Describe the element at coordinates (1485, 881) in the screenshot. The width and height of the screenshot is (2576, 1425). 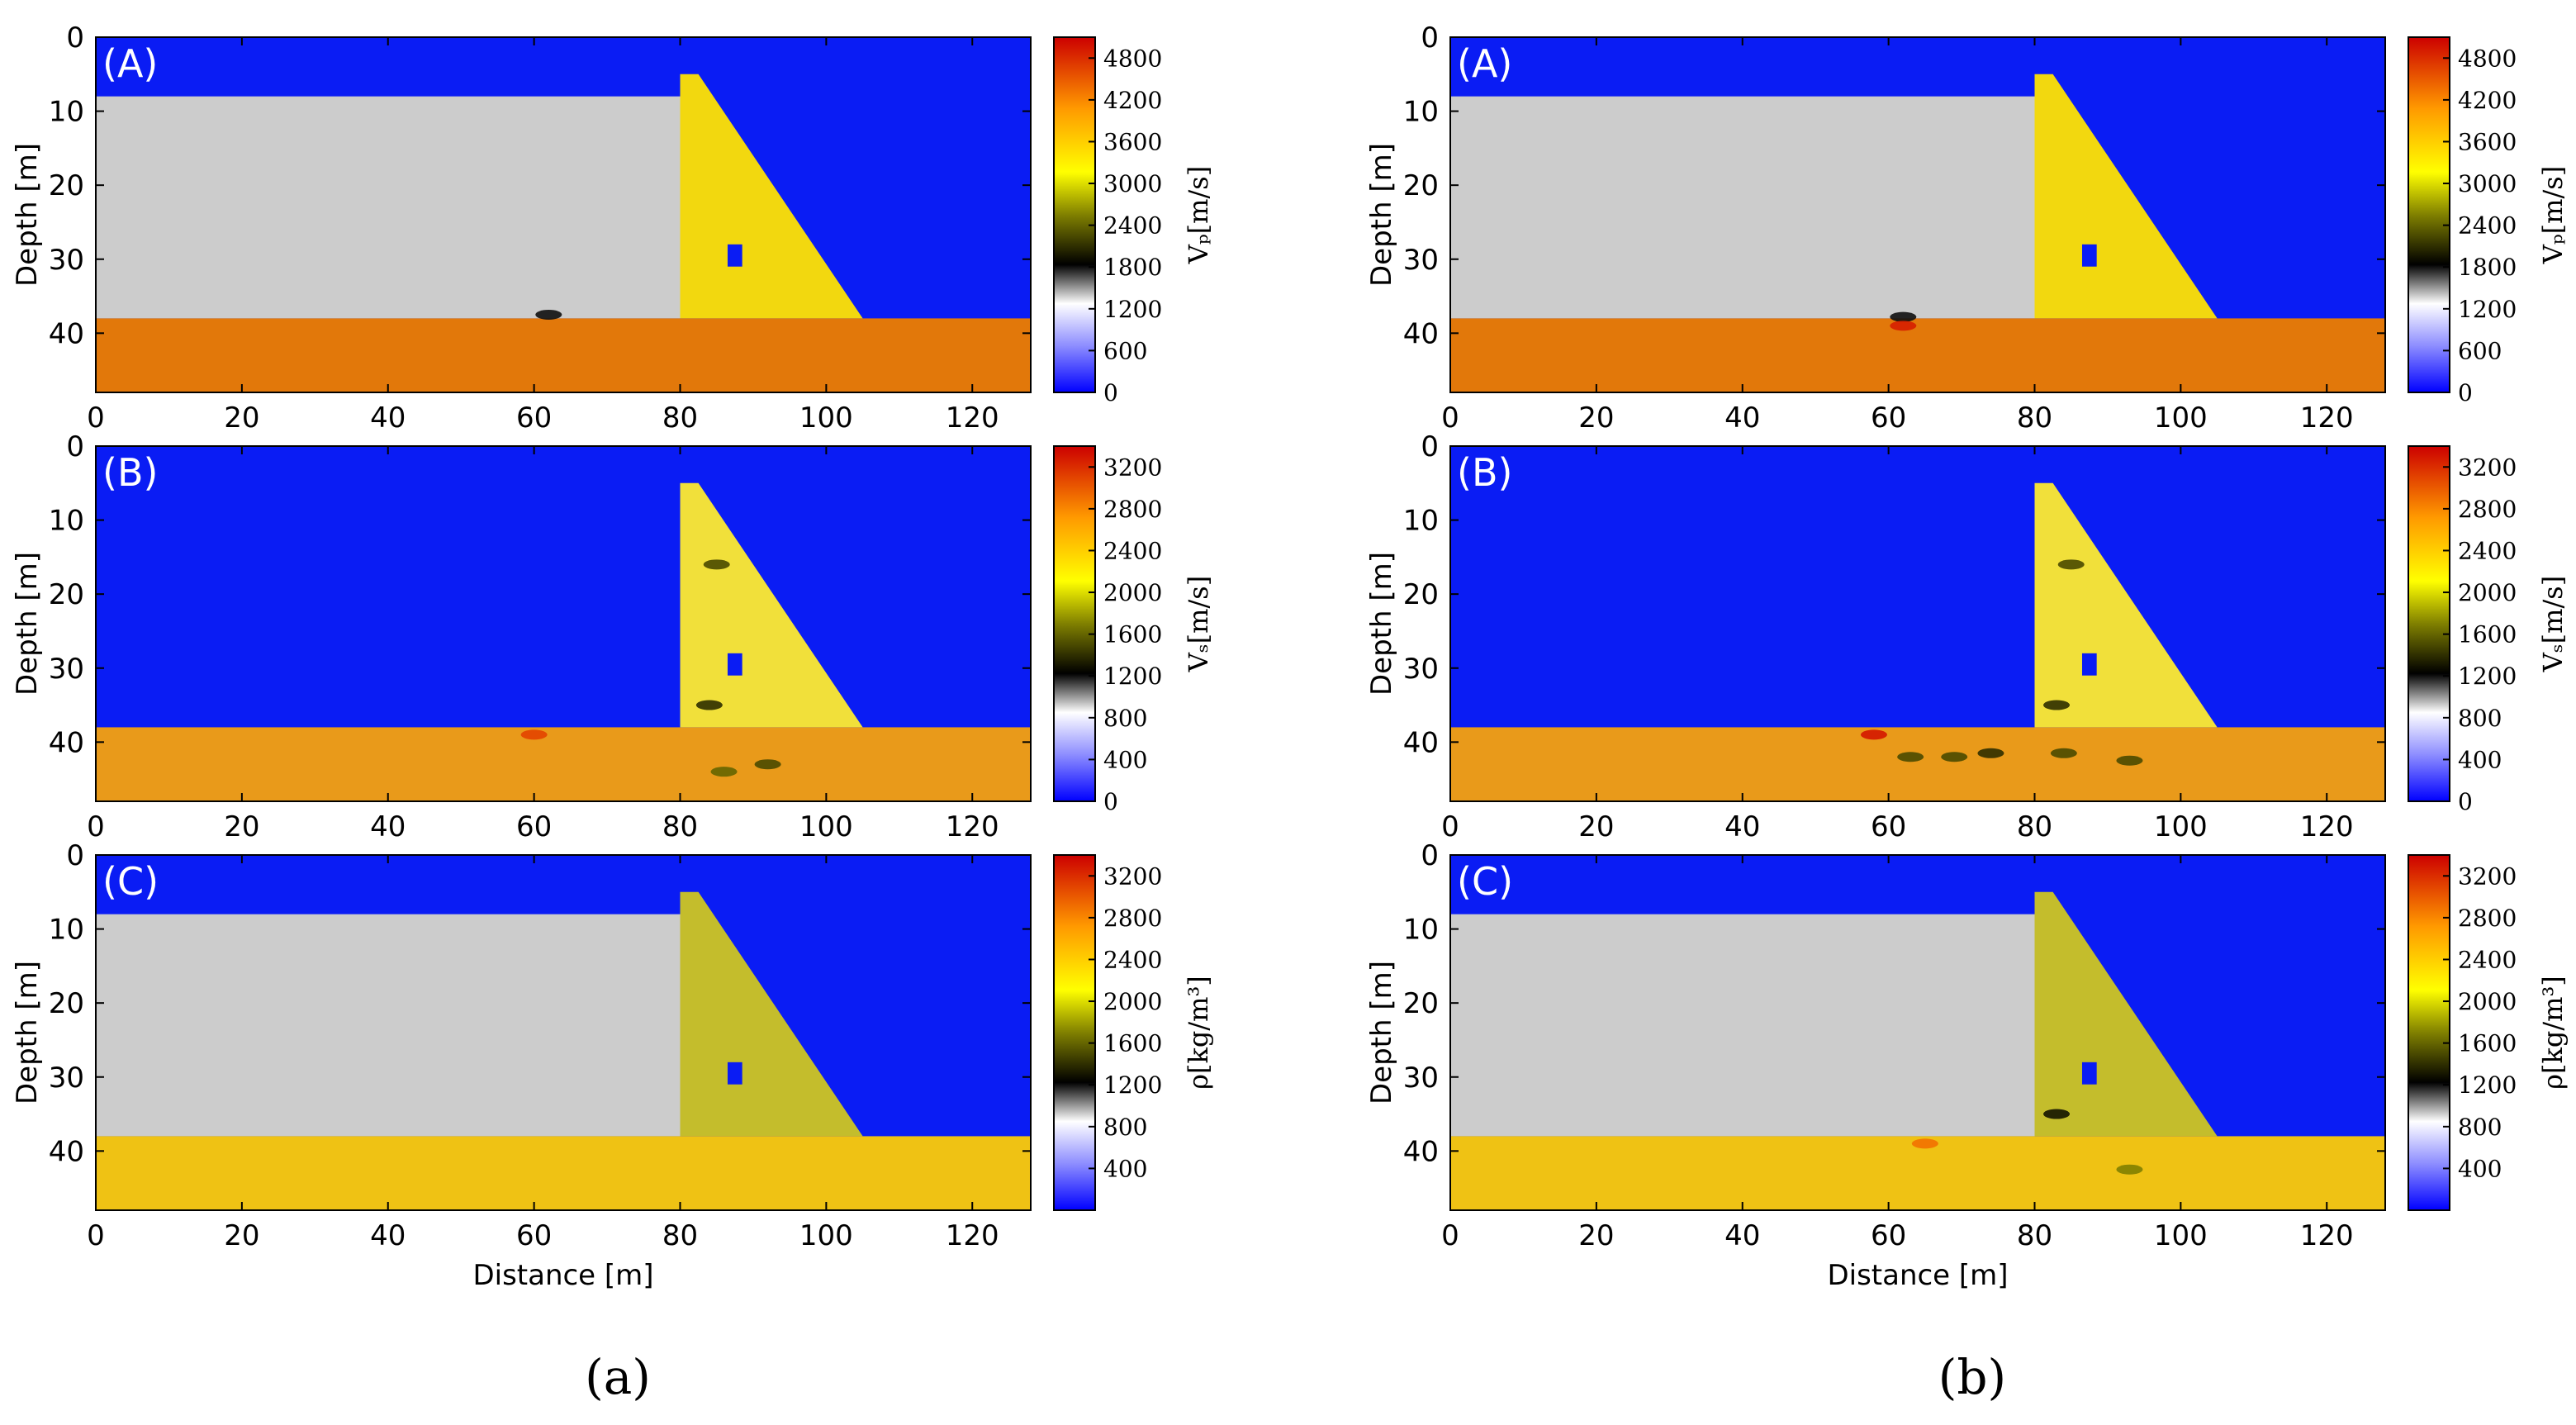
I see `panel-label: (C)` at that location.